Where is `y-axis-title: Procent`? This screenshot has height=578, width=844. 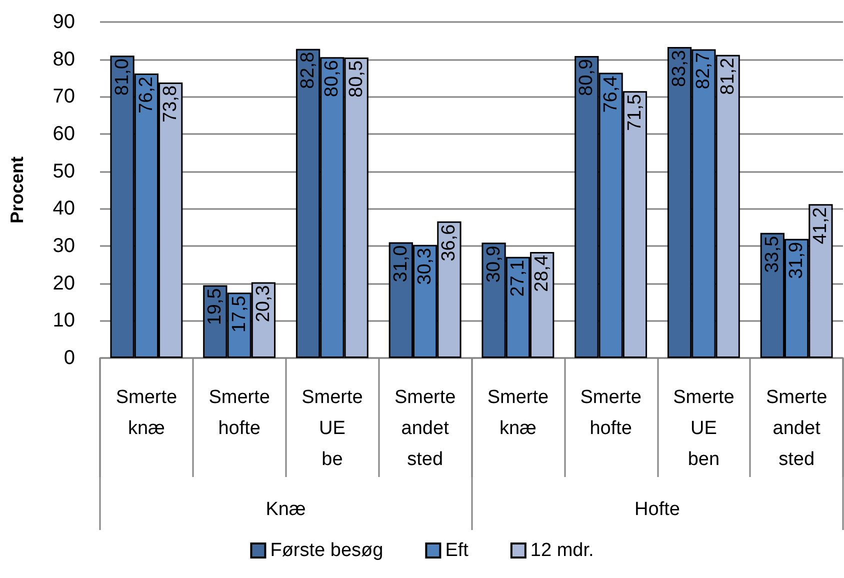
y-axis-title: Procent is located at coordinates (17, 190).